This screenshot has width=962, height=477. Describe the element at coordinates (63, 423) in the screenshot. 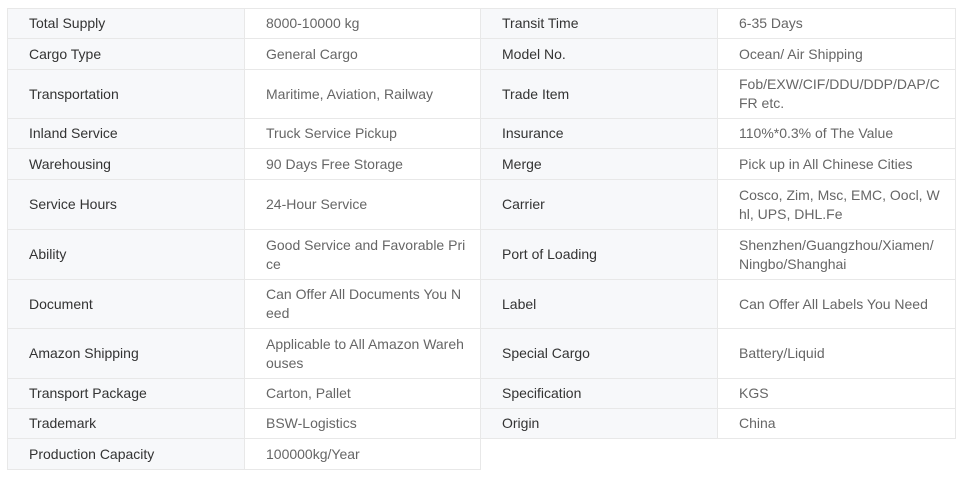

I see `spec-label-text: Trademark` at that location.